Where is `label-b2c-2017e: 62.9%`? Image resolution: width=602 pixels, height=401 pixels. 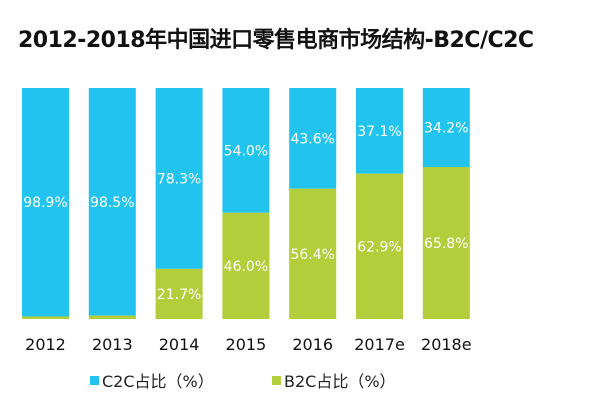
label-b2c-2017e: 62.9% is located at coordinates (379, 247).